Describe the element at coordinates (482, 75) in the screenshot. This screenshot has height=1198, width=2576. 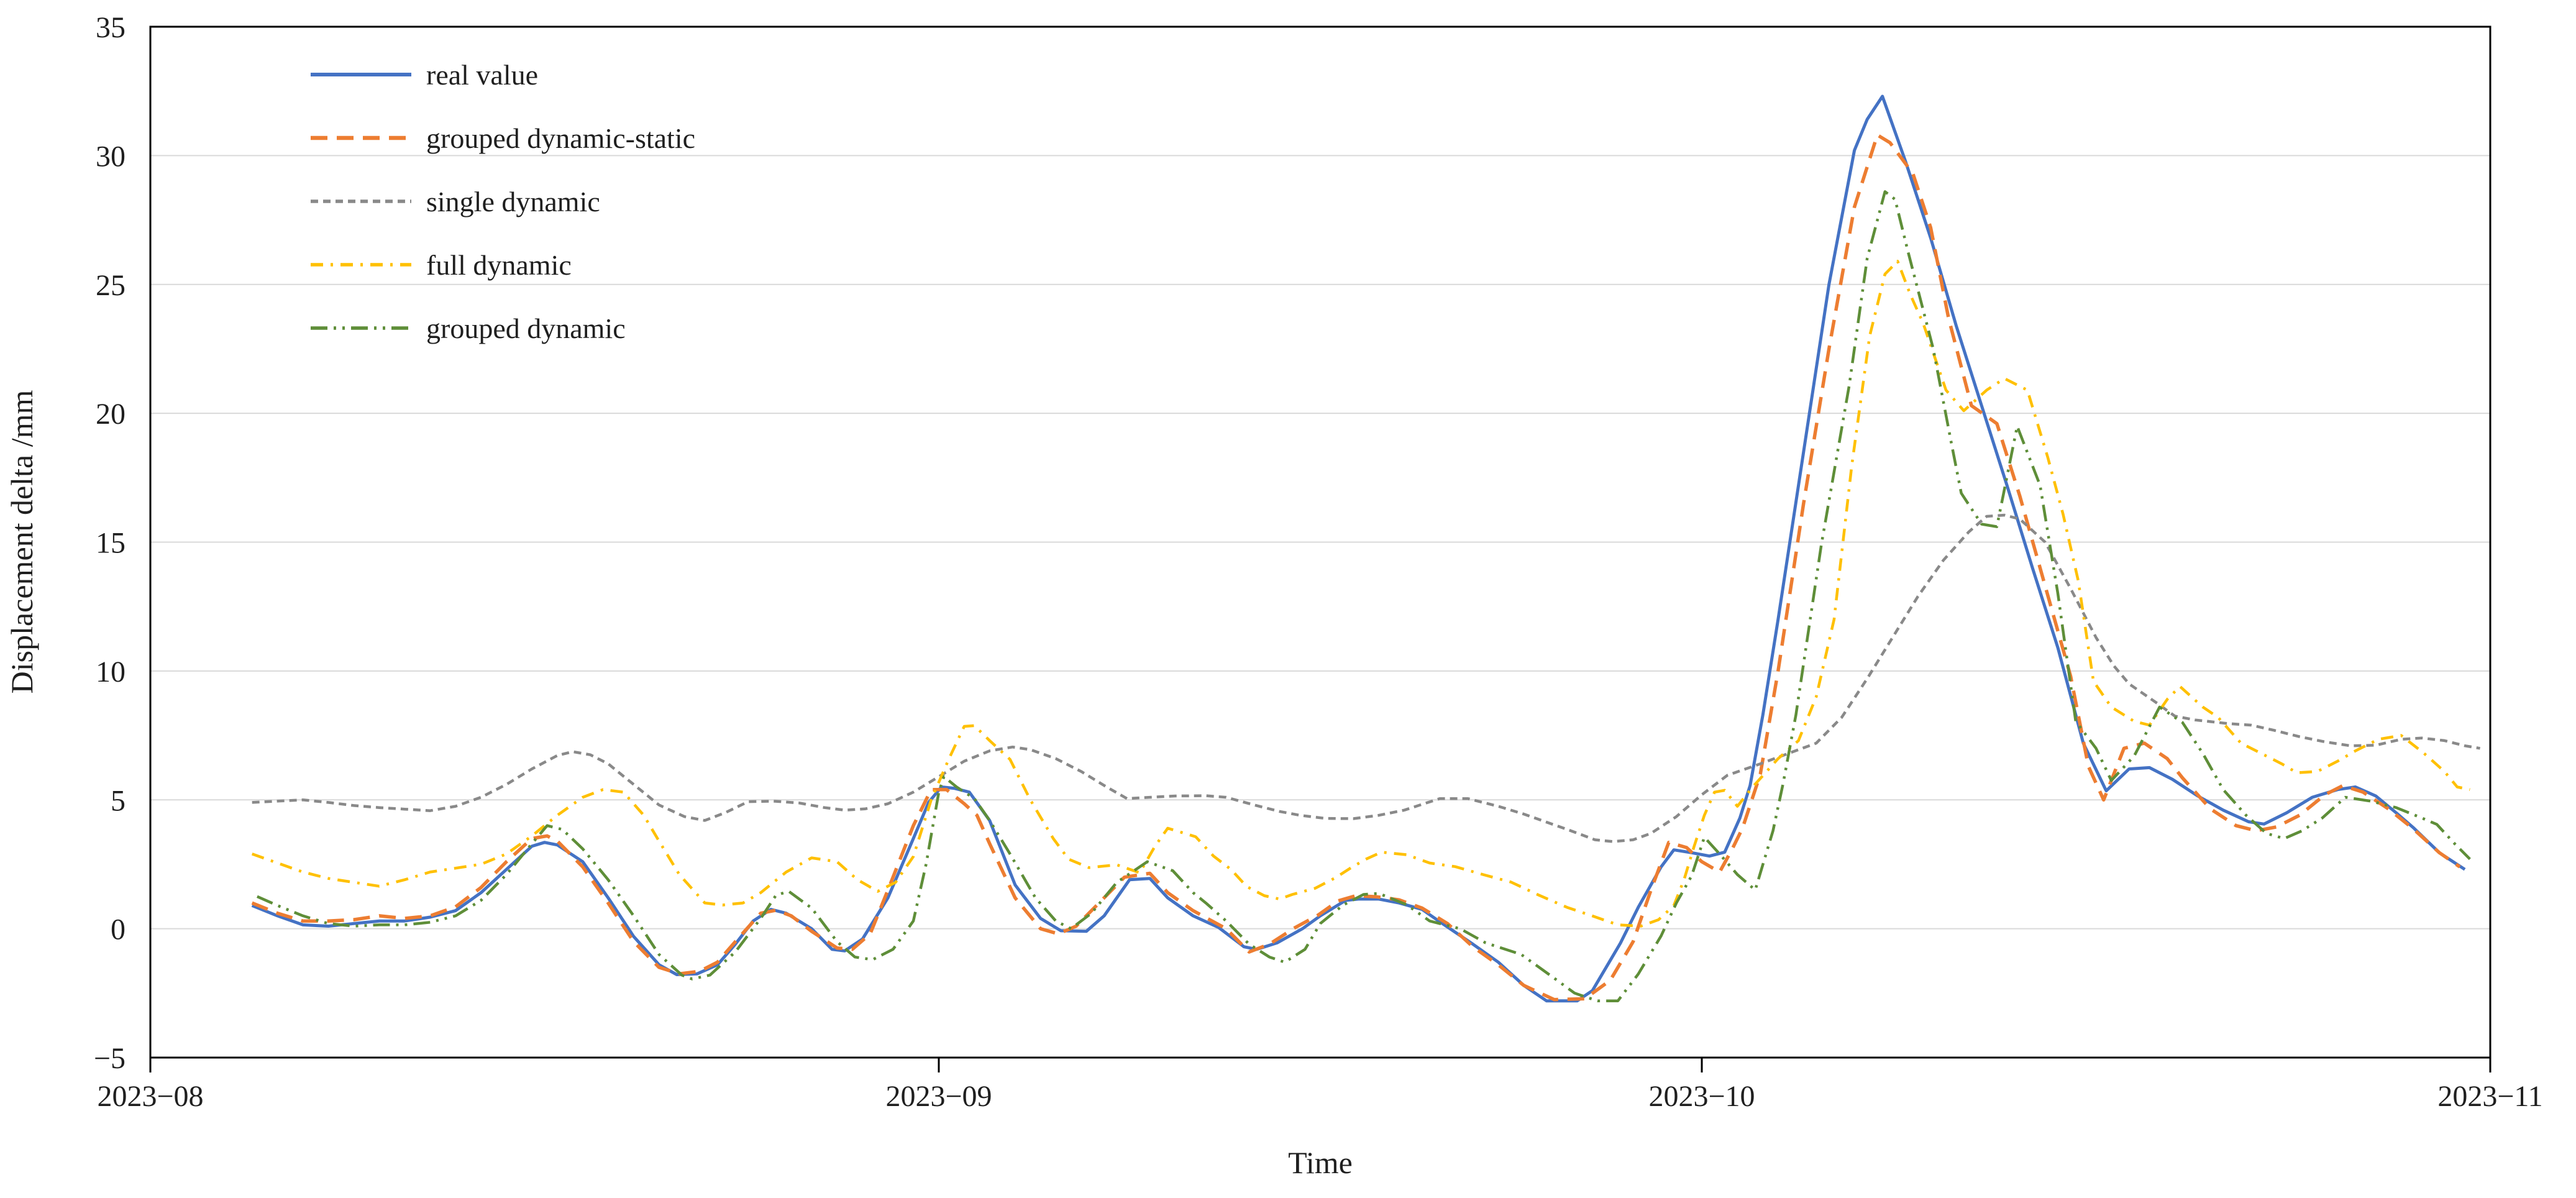
I see `legend-label: real value` at that location.